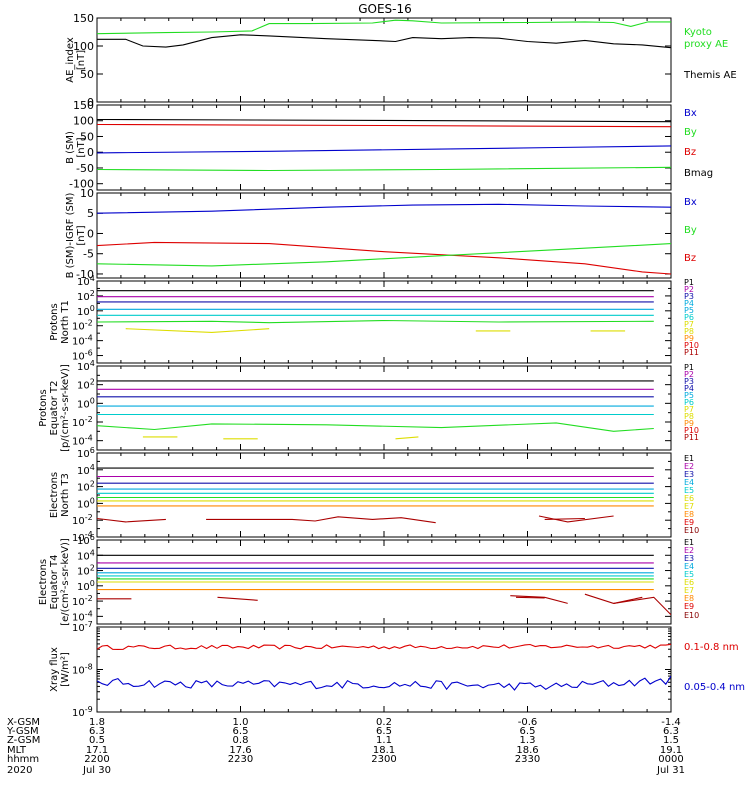 This screenshot has width=750, height=800. What do you see at coordinates (97, 740) in the screenshot?
I see `ephemeris-value: 0.5` at bounding box center [97, 740].